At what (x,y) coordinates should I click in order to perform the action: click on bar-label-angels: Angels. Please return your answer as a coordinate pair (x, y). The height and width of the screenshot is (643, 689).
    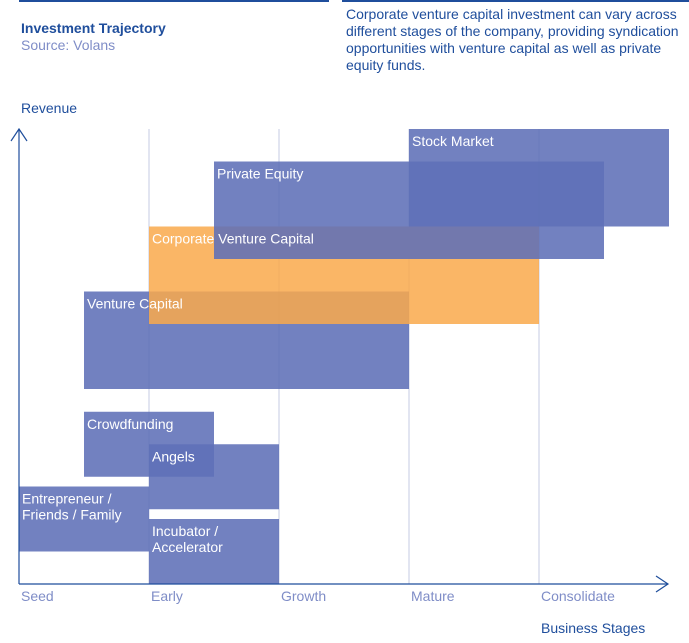
    Looking at the image, I should click on (173, 456).